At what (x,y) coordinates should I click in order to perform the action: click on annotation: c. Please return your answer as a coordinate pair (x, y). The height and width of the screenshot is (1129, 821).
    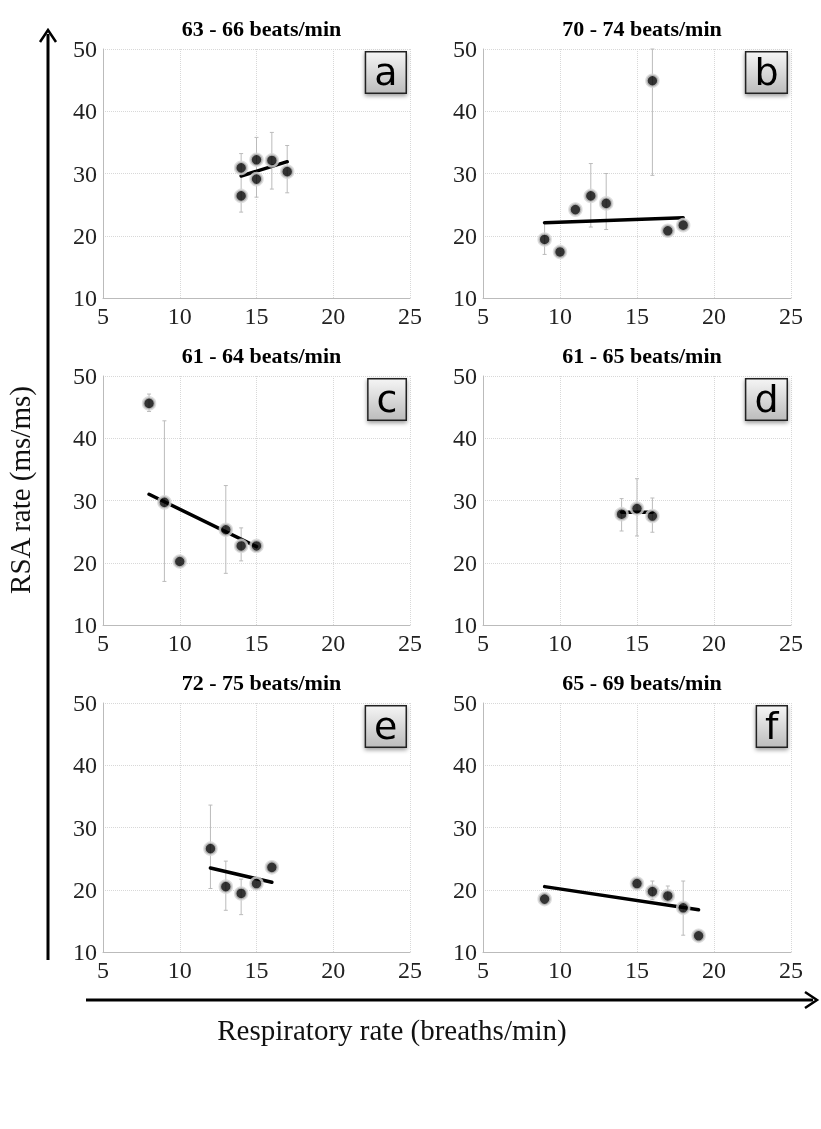
    Looking at the image, I should click on (387, 398).